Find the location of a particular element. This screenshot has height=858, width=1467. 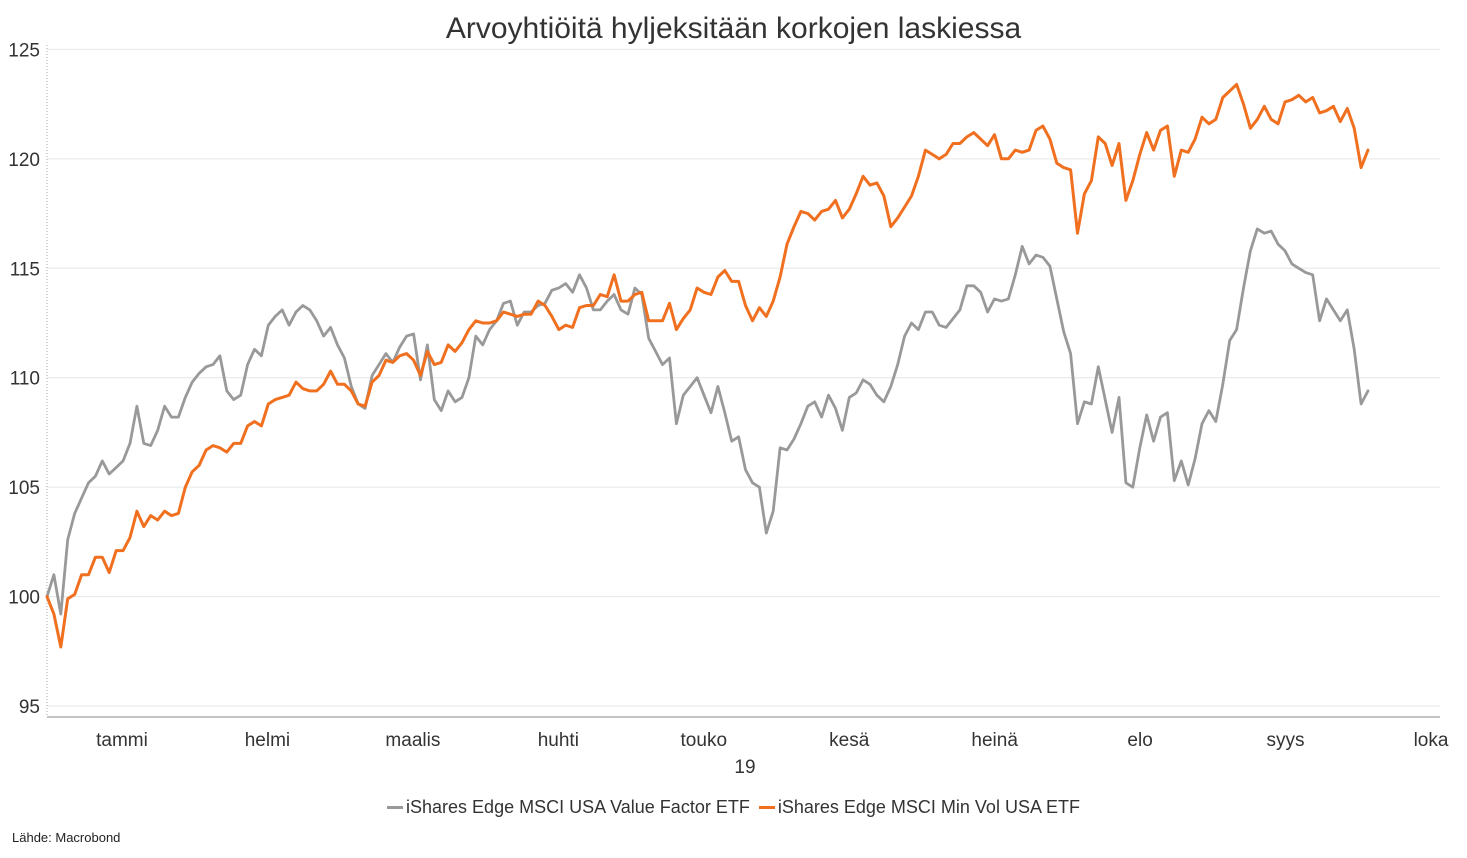

y-tick-label-115: 115 is located at coordinates (25, 269).